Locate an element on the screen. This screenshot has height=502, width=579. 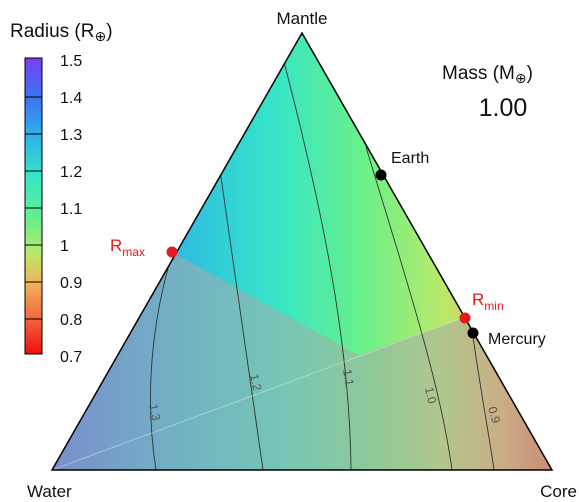
contour-line-1.2 is located at coordinates (241, 319).